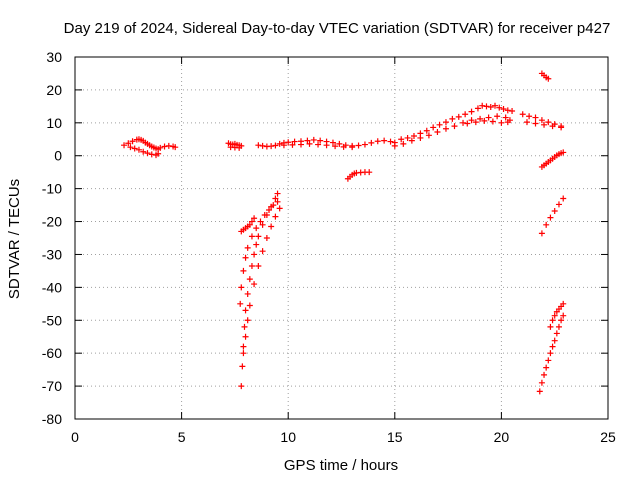  Describe the element at coordinates (52, 386) in the screenshot. I see `y-tick-label: -70` at that location.